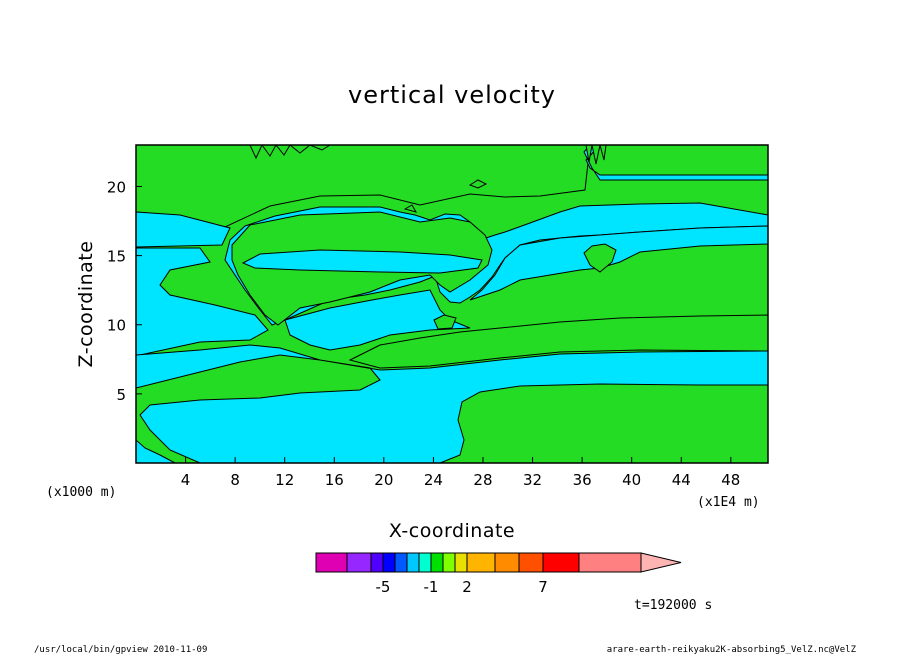 Image resolution: width=904 pixels, height=654 pixels. Describe the element at coordinates (618, 263) in the screenshot. I see `negative-region-right-middle` at that location.